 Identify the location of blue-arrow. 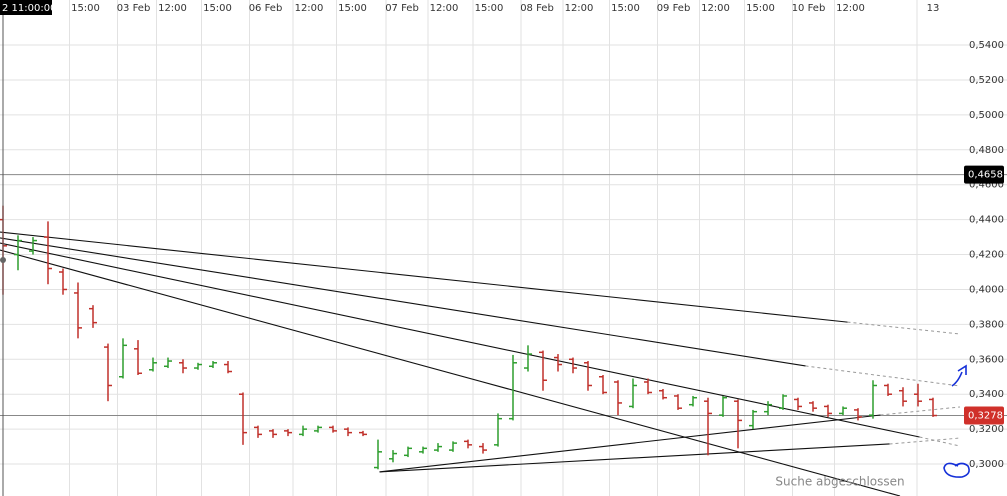
(959, 375).